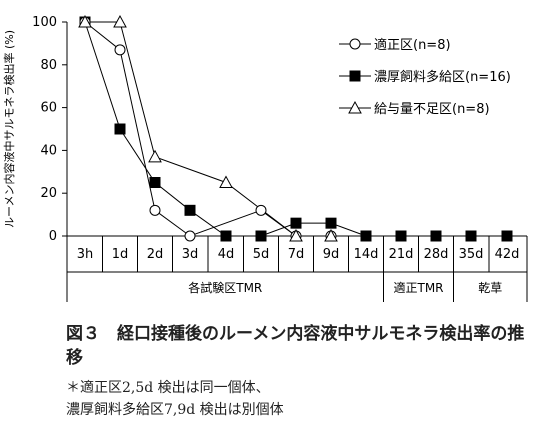 This screenshot has height=438, width=543. I want to click on group-label: 乾草, so click(490, 288).